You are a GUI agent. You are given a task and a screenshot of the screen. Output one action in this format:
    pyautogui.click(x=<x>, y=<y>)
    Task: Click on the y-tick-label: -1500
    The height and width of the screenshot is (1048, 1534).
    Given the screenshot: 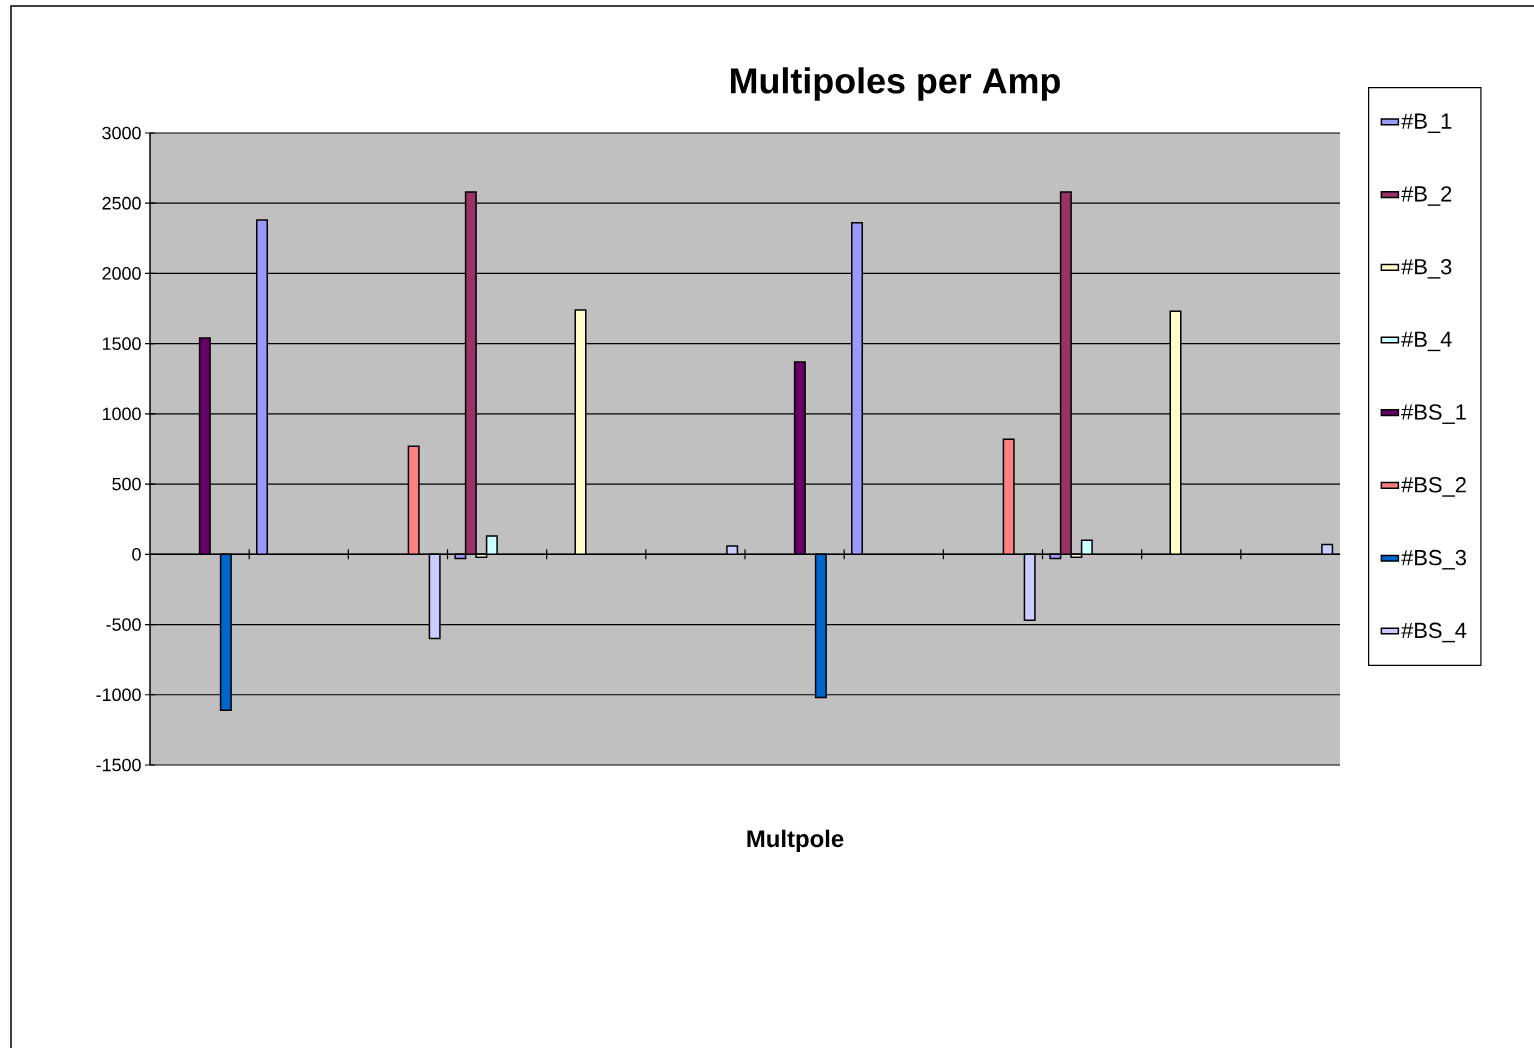 What is the action you would take?
    pyautogui.click(x=118, y=765)
    